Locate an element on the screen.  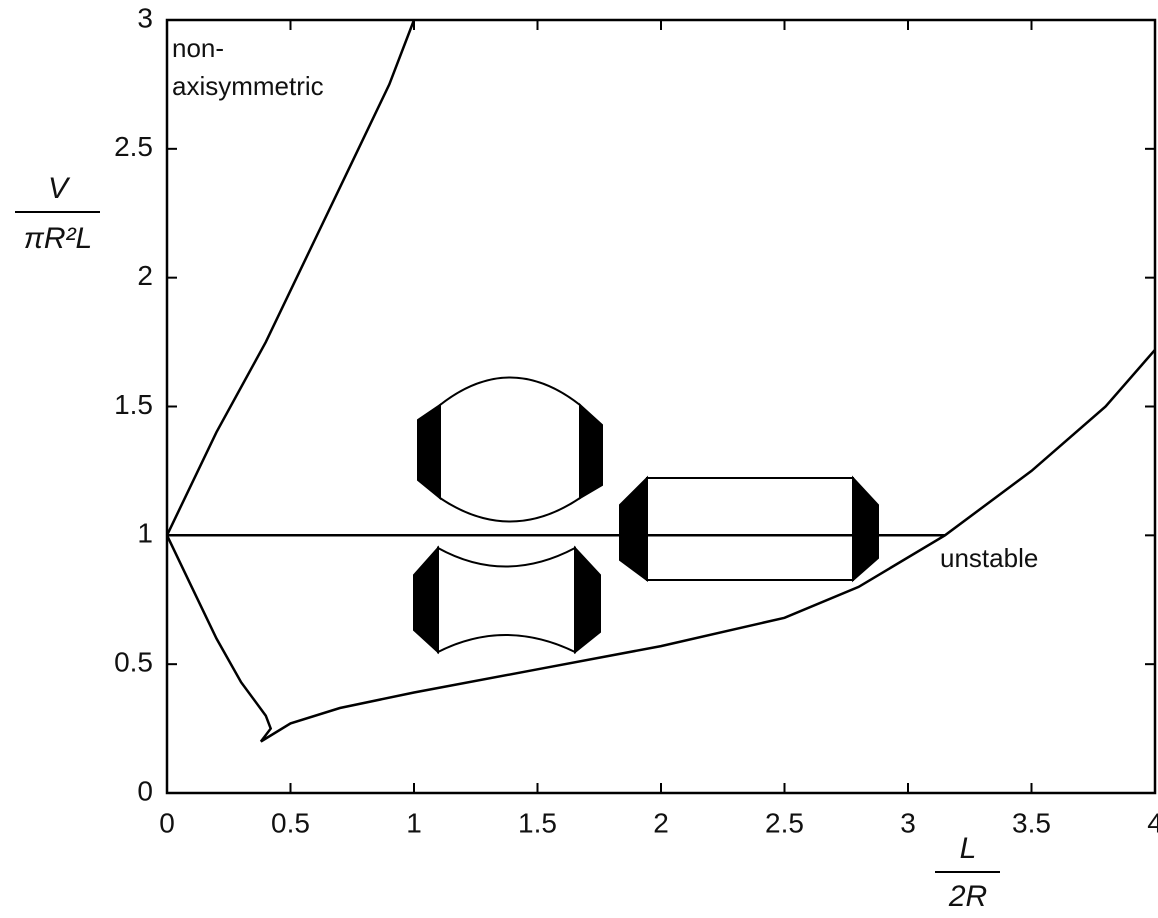
bridge-sketches is located at coordinates (646, 515).